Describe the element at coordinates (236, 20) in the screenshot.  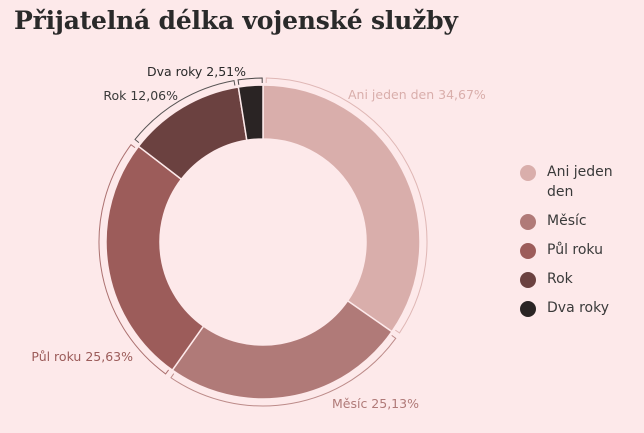
I see `chart-title: Přijatelná délka vojenské služby` at that location.